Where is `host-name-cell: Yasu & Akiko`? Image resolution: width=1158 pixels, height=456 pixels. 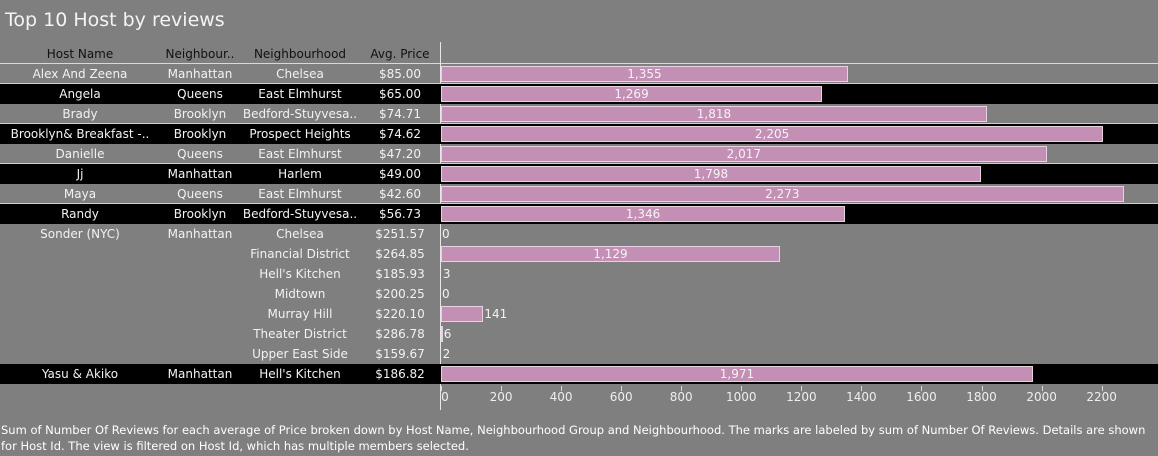 host-name-cell: Yasu & Akiko is located at coordinates (80, 374).